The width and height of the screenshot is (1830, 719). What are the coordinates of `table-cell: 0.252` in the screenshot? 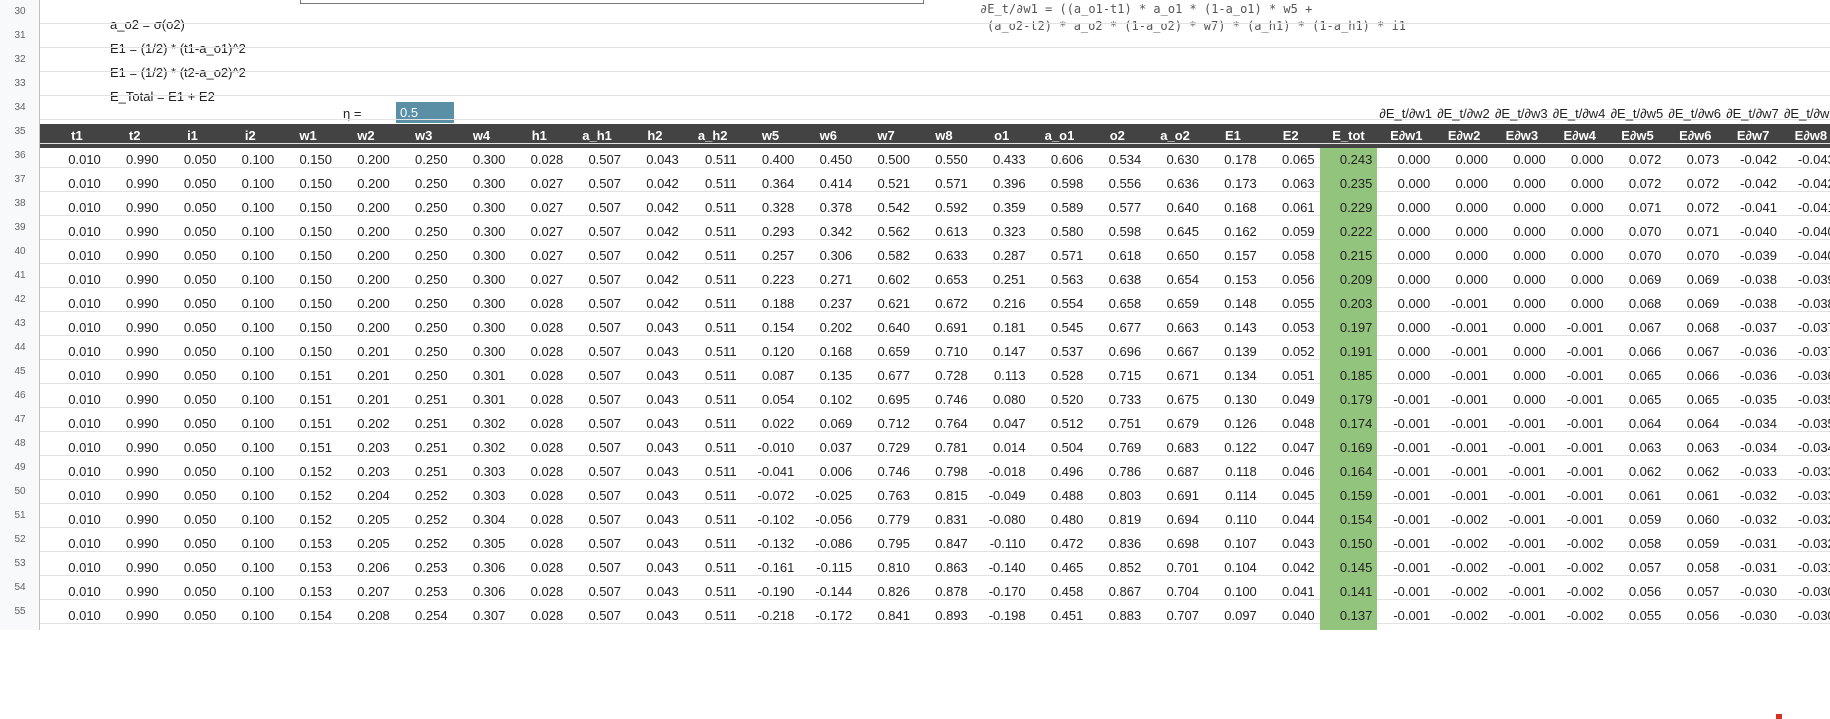 It's located at (431, 519).